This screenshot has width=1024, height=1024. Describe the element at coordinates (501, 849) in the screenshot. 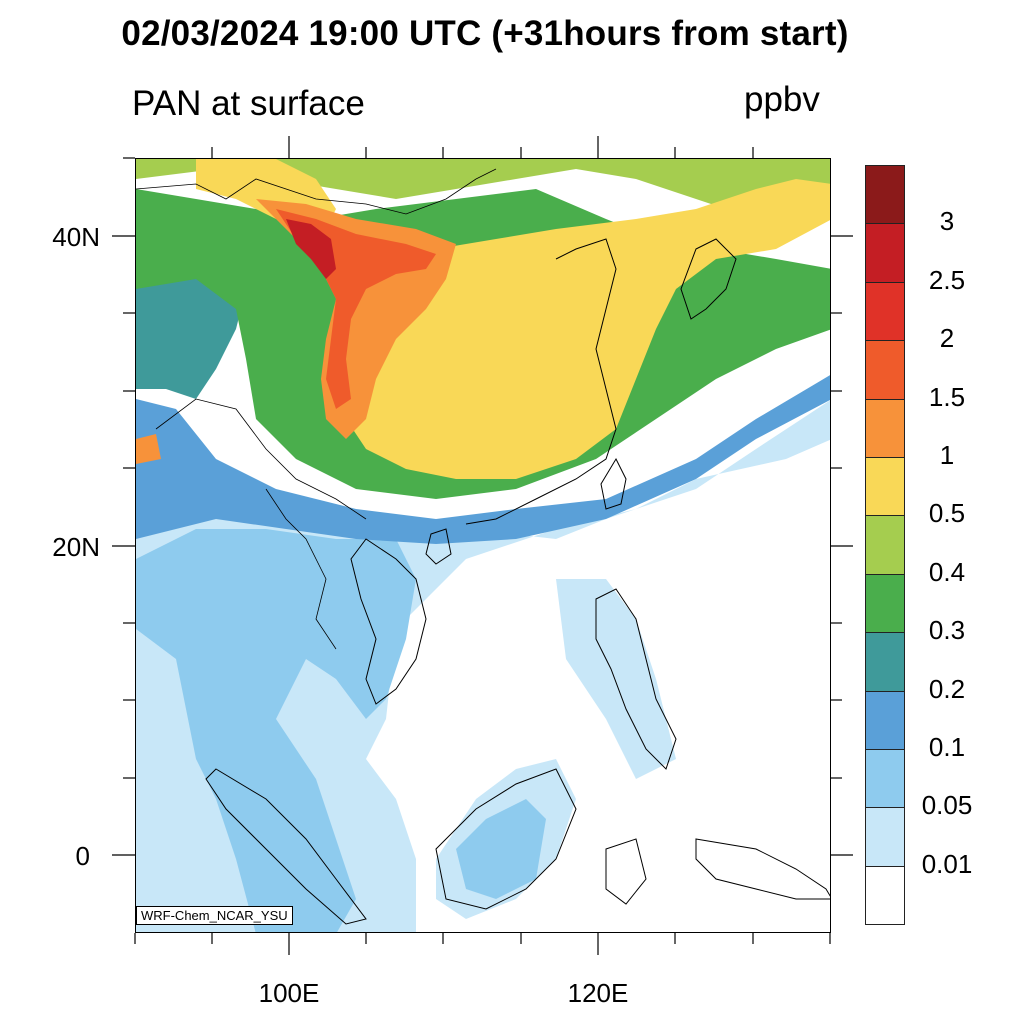

I see `region-trace-borneo` at that location.